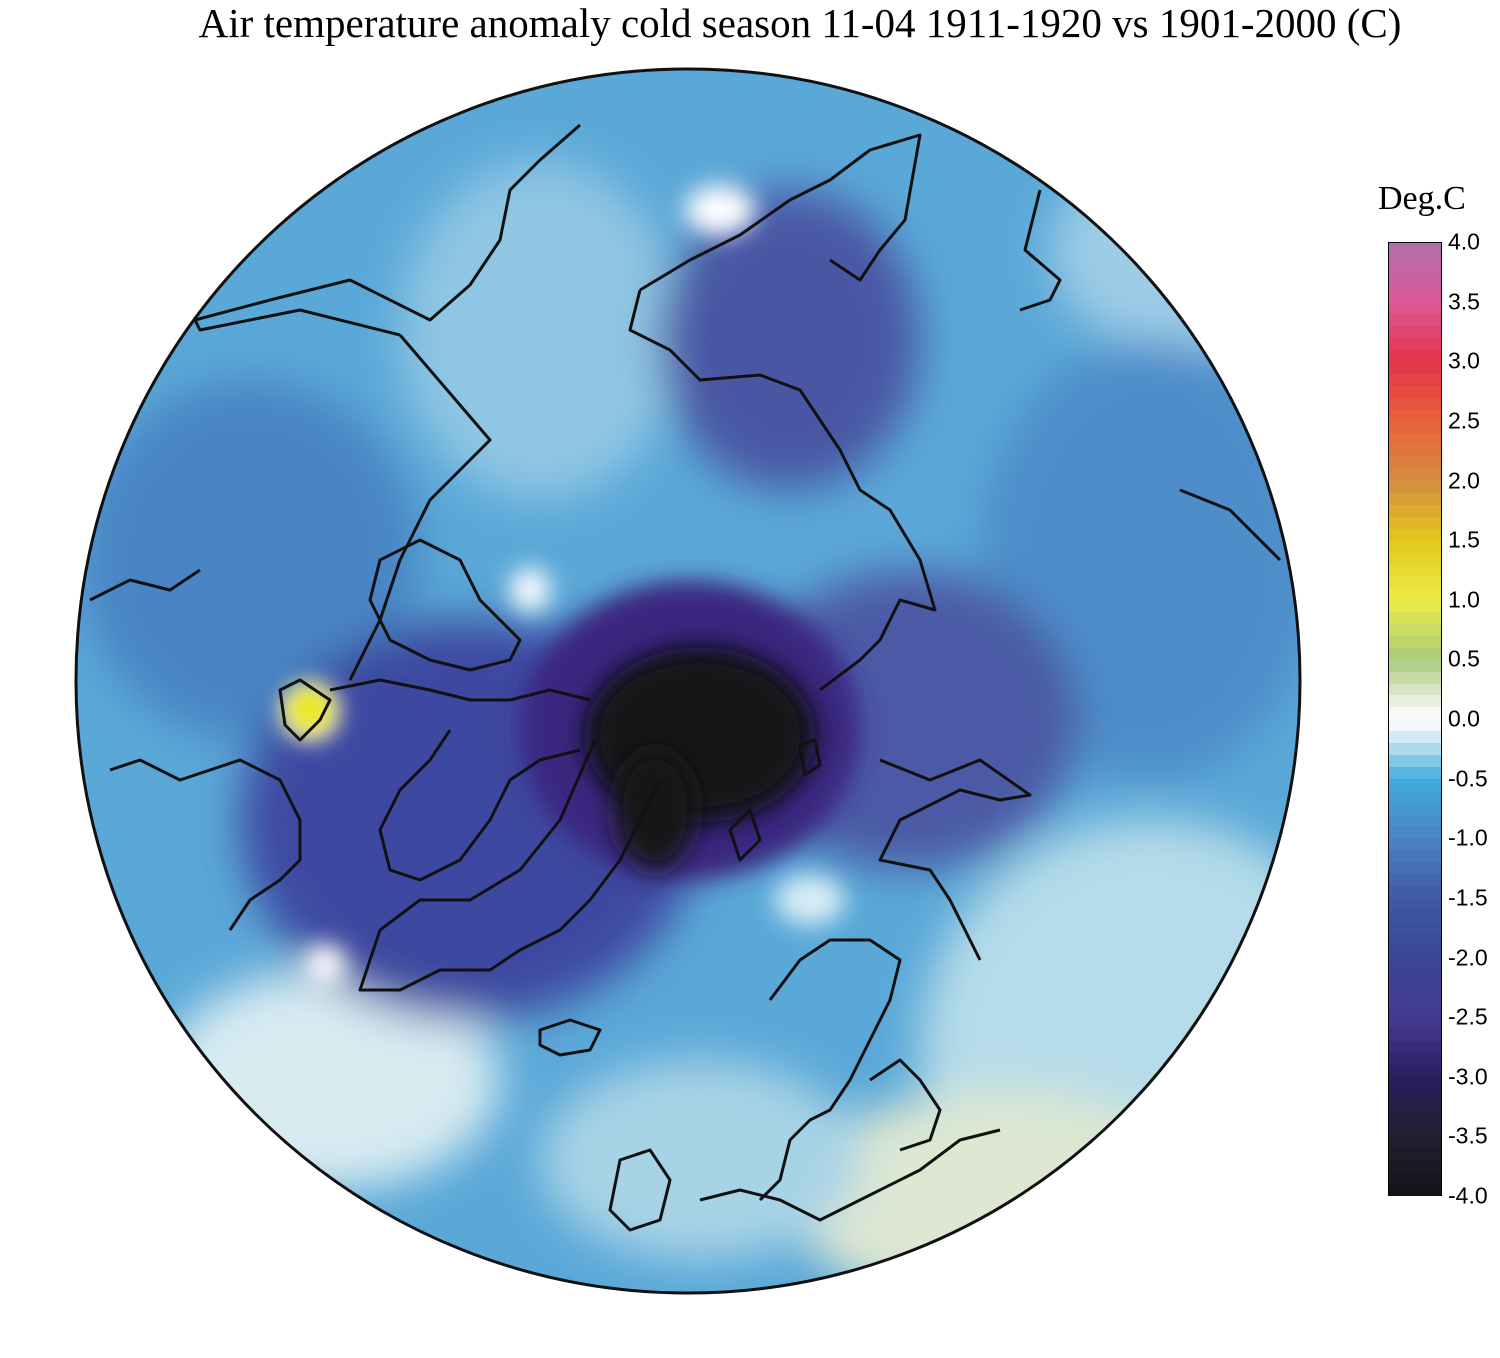 The image size is (1500, 1358). What do you see at coordinates (1464, 718) in the screenshot?
I see `colorbar-tick-label: 0.0` at bounding box center [1464, 718].